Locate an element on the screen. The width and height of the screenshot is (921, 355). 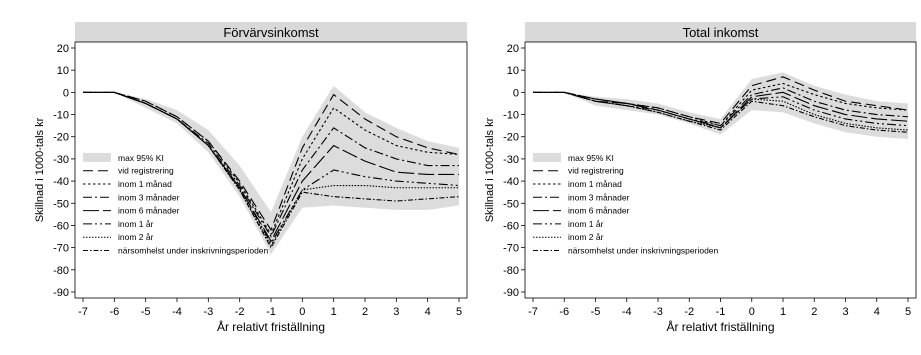
chart-title: Förvärvsinkomst is located at coordinates (271, 32).